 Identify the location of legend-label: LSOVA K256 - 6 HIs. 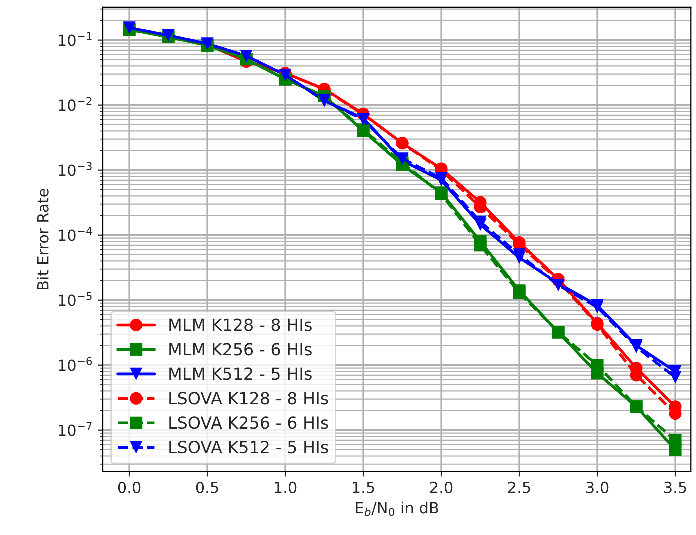
(249, 423).